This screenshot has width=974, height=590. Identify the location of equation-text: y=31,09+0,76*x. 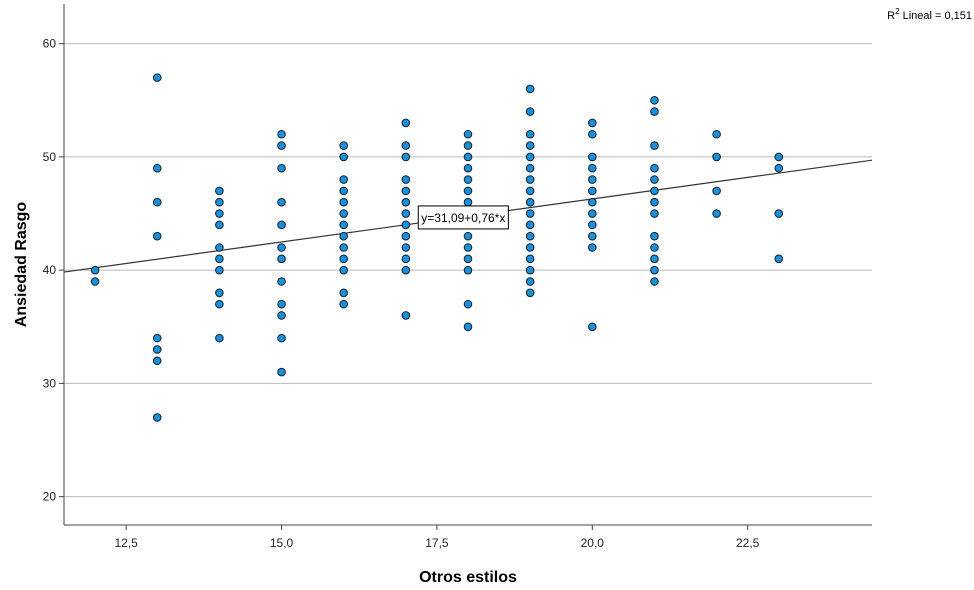
(463, 218).